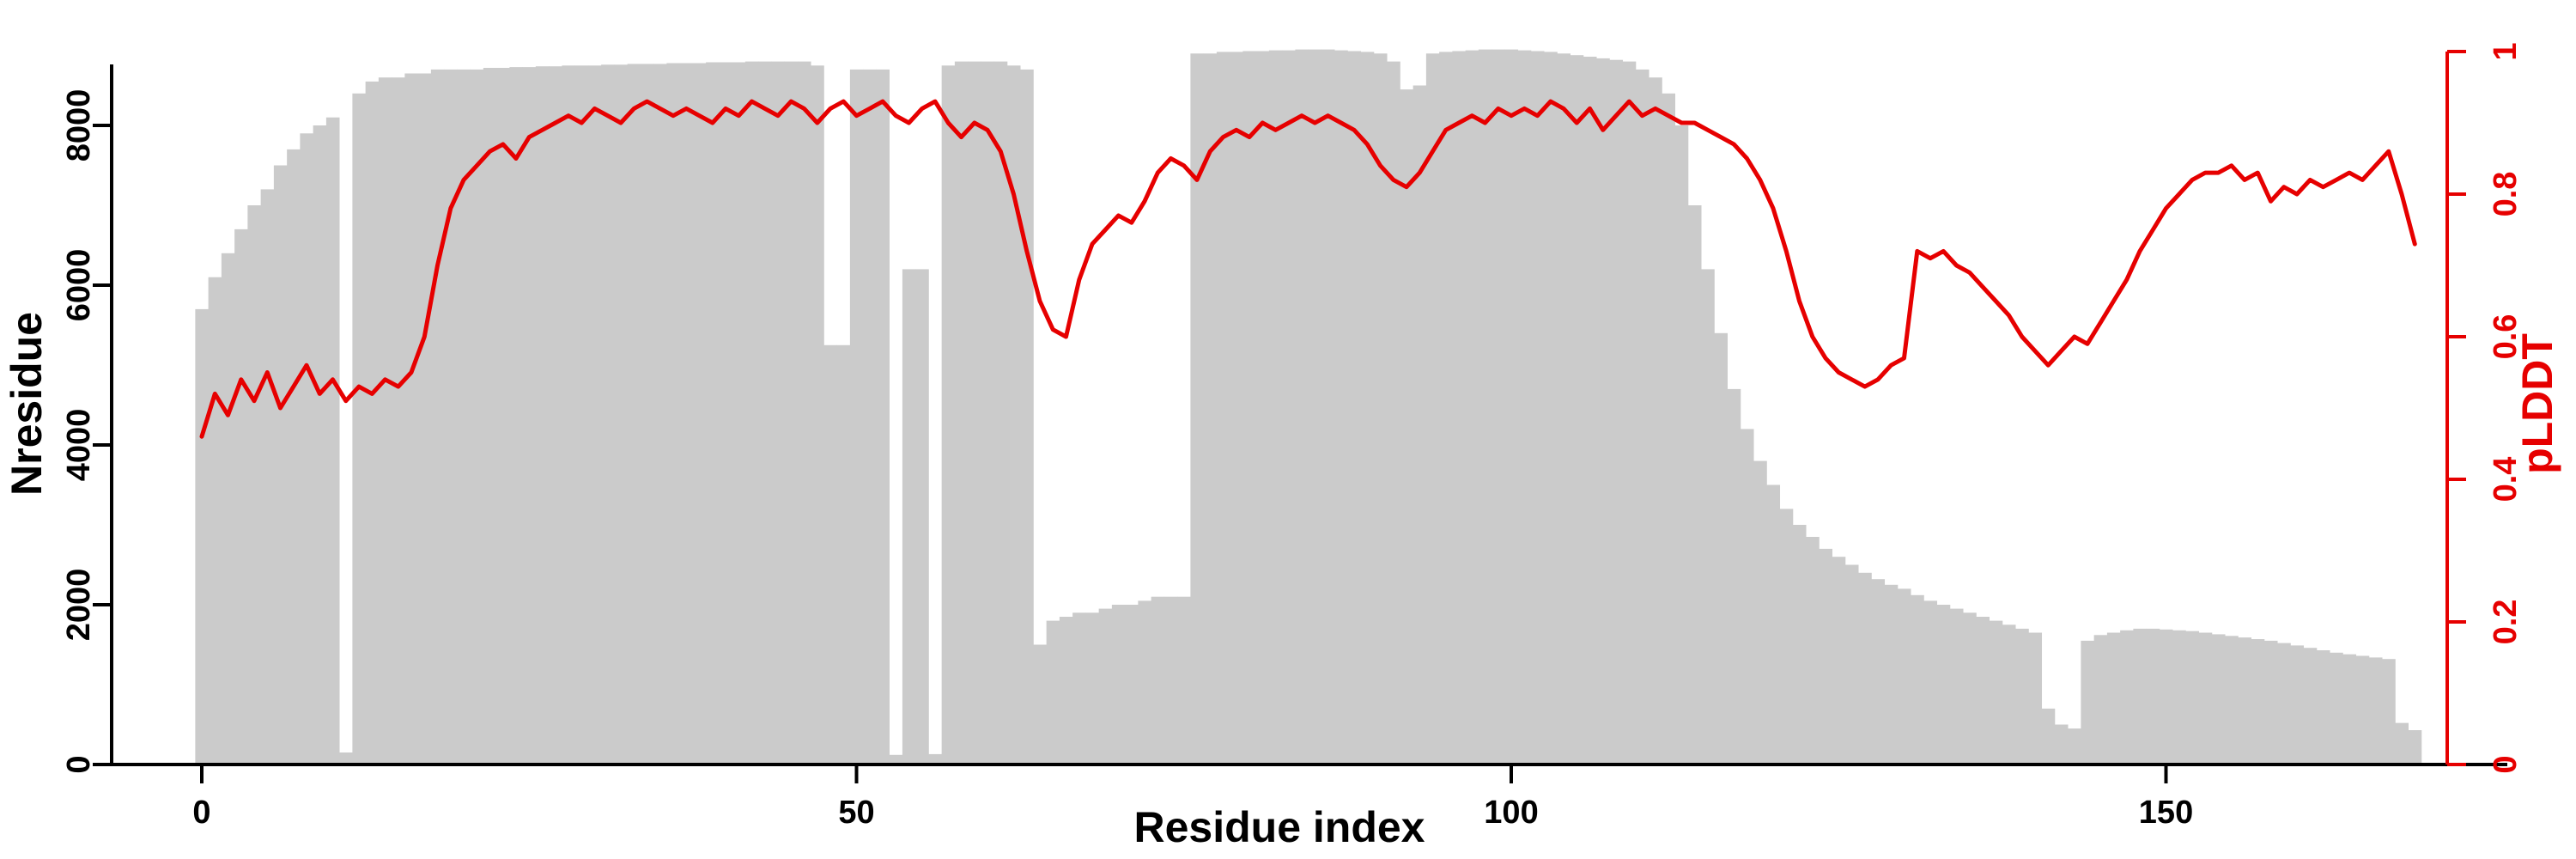 The image size is (2576, 859). I want to click on x-tick-label: 50, so click(856, 813).